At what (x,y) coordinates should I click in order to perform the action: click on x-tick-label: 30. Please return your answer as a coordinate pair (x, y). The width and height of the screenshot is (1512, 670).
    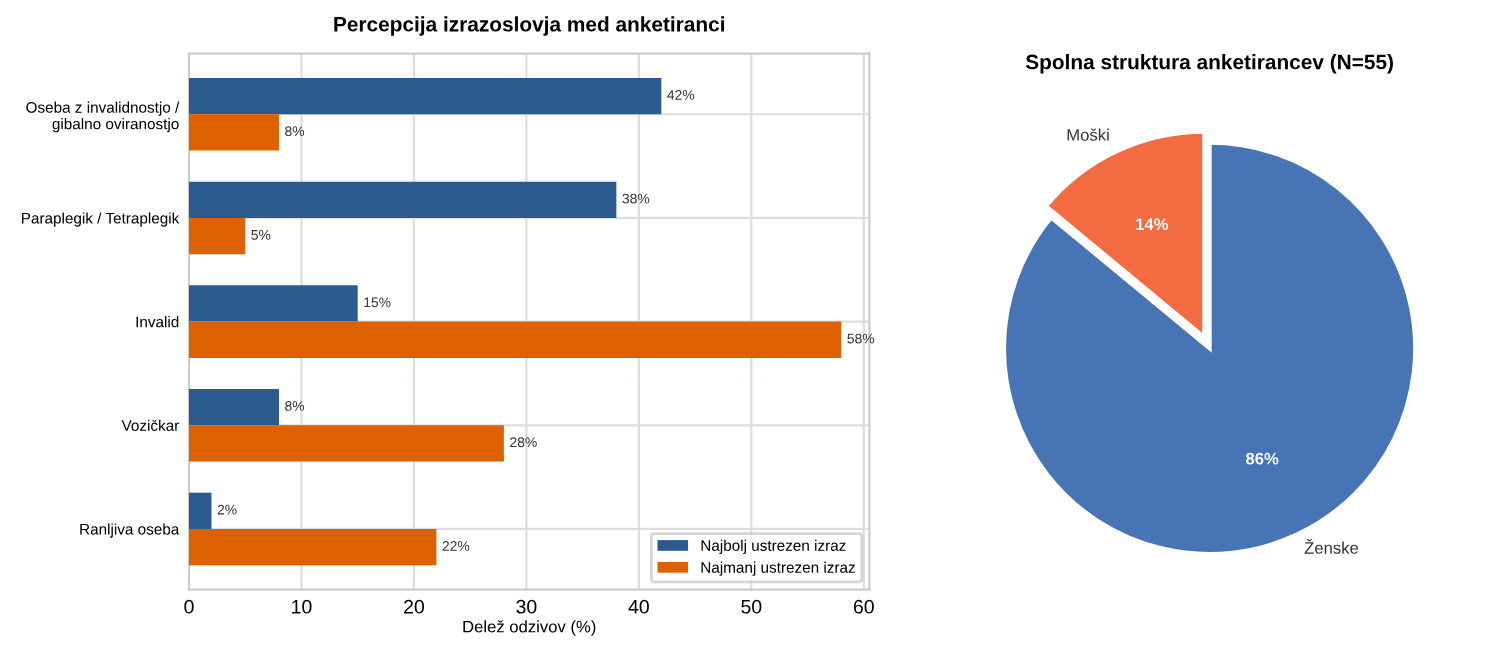
    Looking at the image, I should click on (526, 606).